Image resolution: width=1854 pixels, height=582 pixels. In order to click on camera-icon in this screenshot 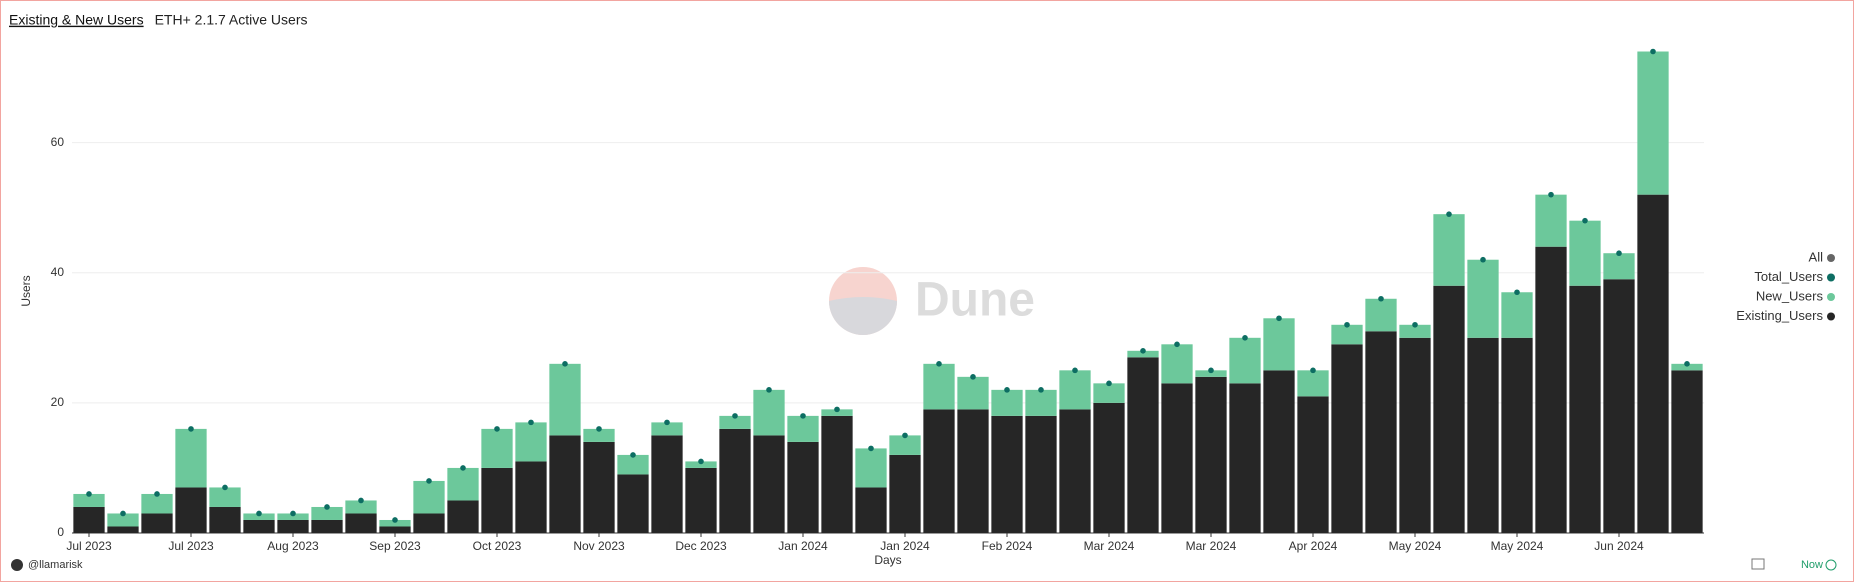, I will do `click(1758, 564)`.